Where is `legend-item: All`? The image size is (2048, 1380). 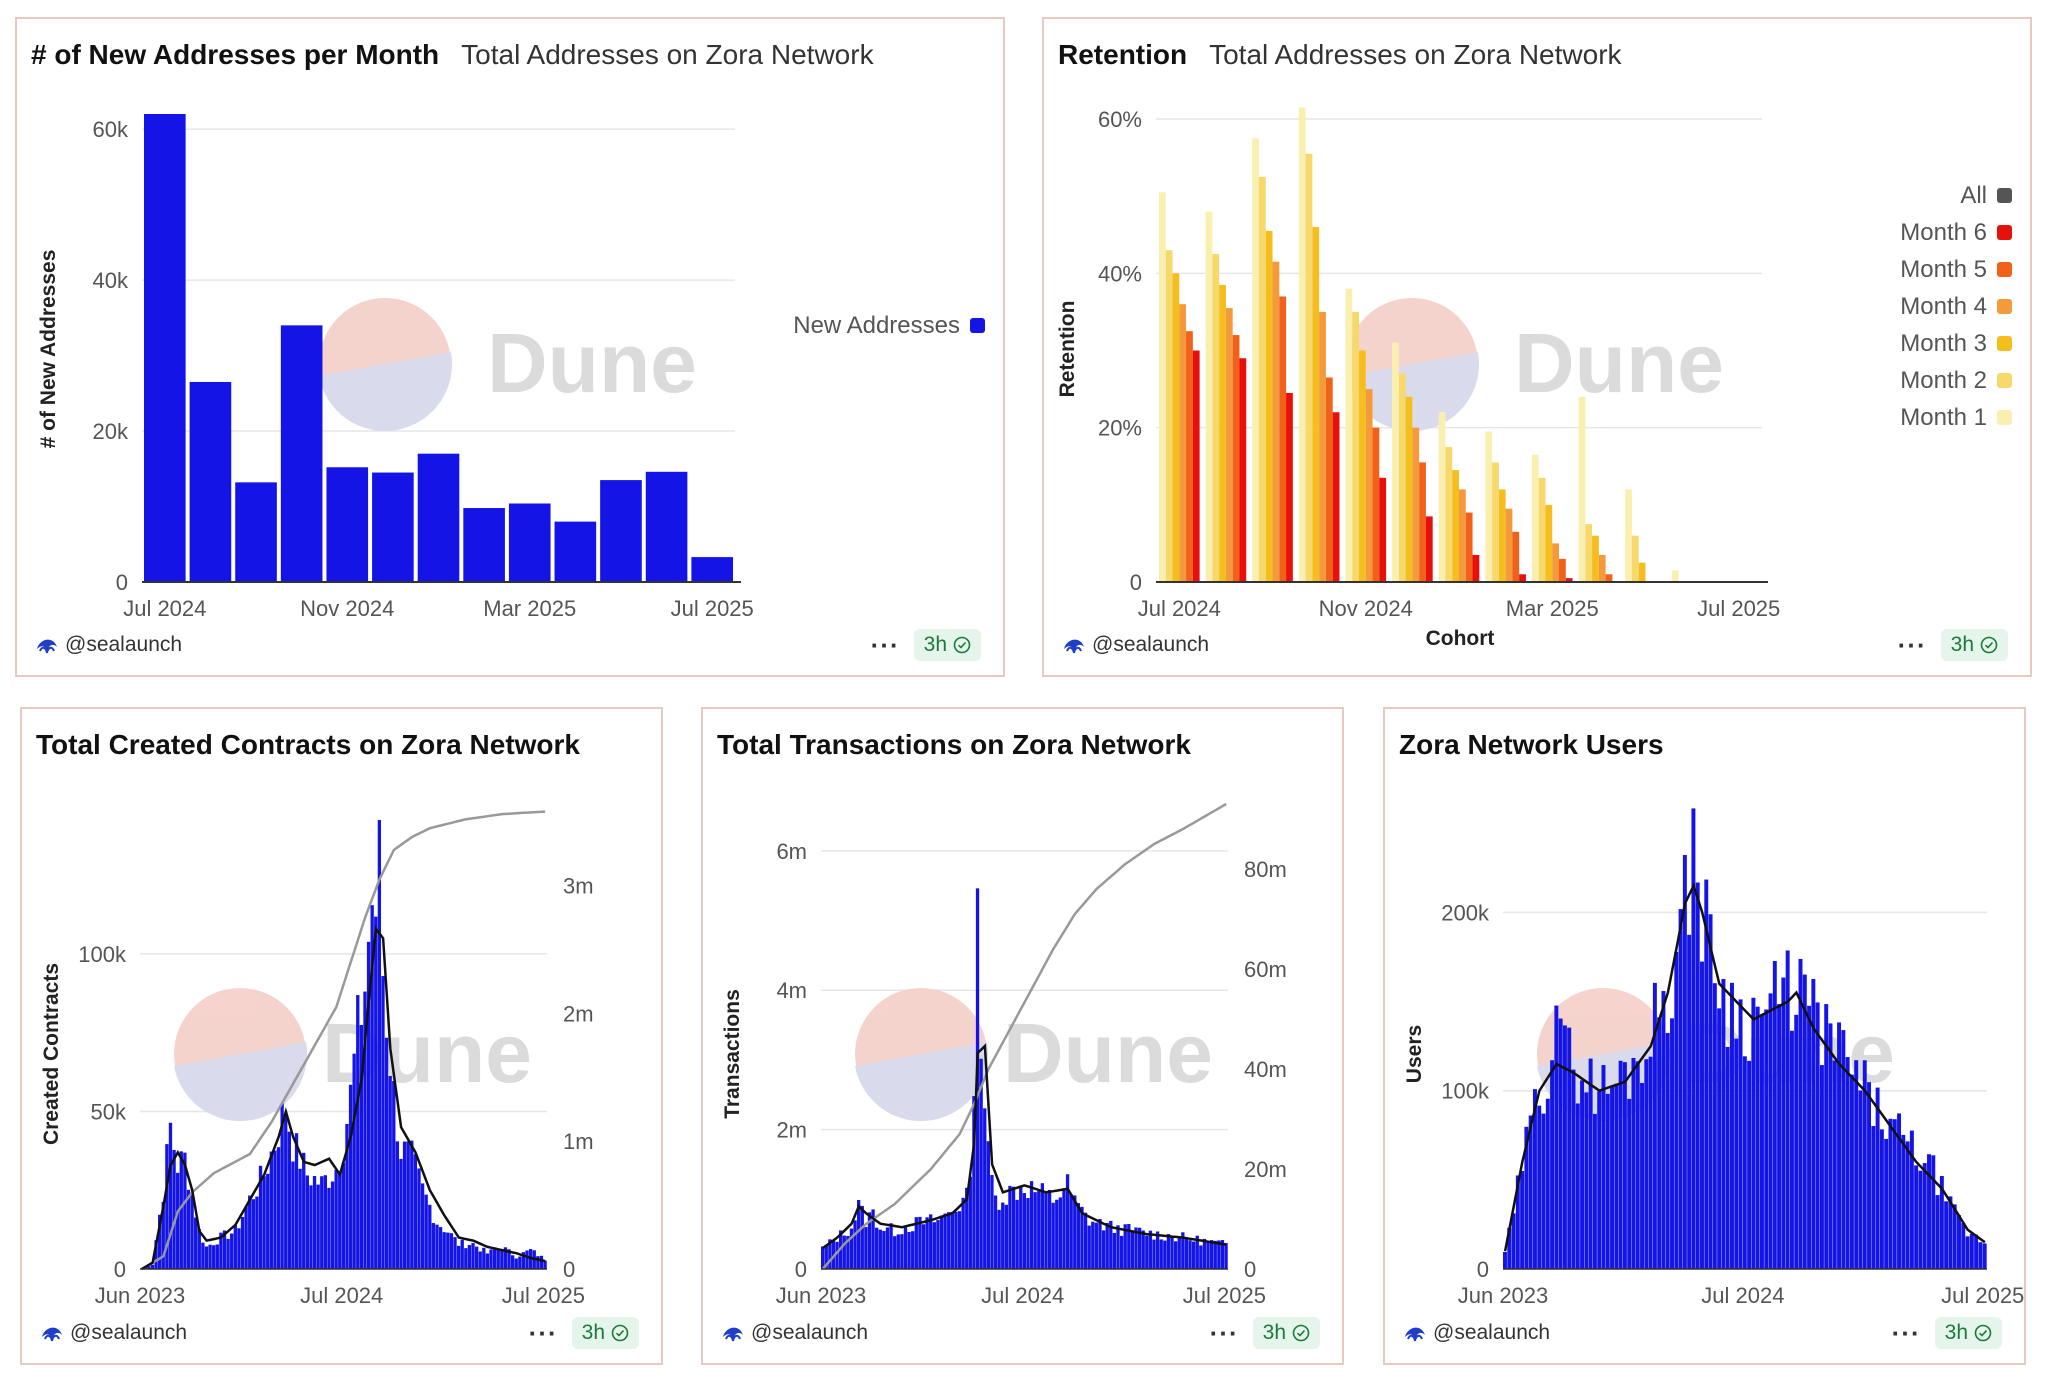 legend-item: All is located at coordinates (1956, 195).